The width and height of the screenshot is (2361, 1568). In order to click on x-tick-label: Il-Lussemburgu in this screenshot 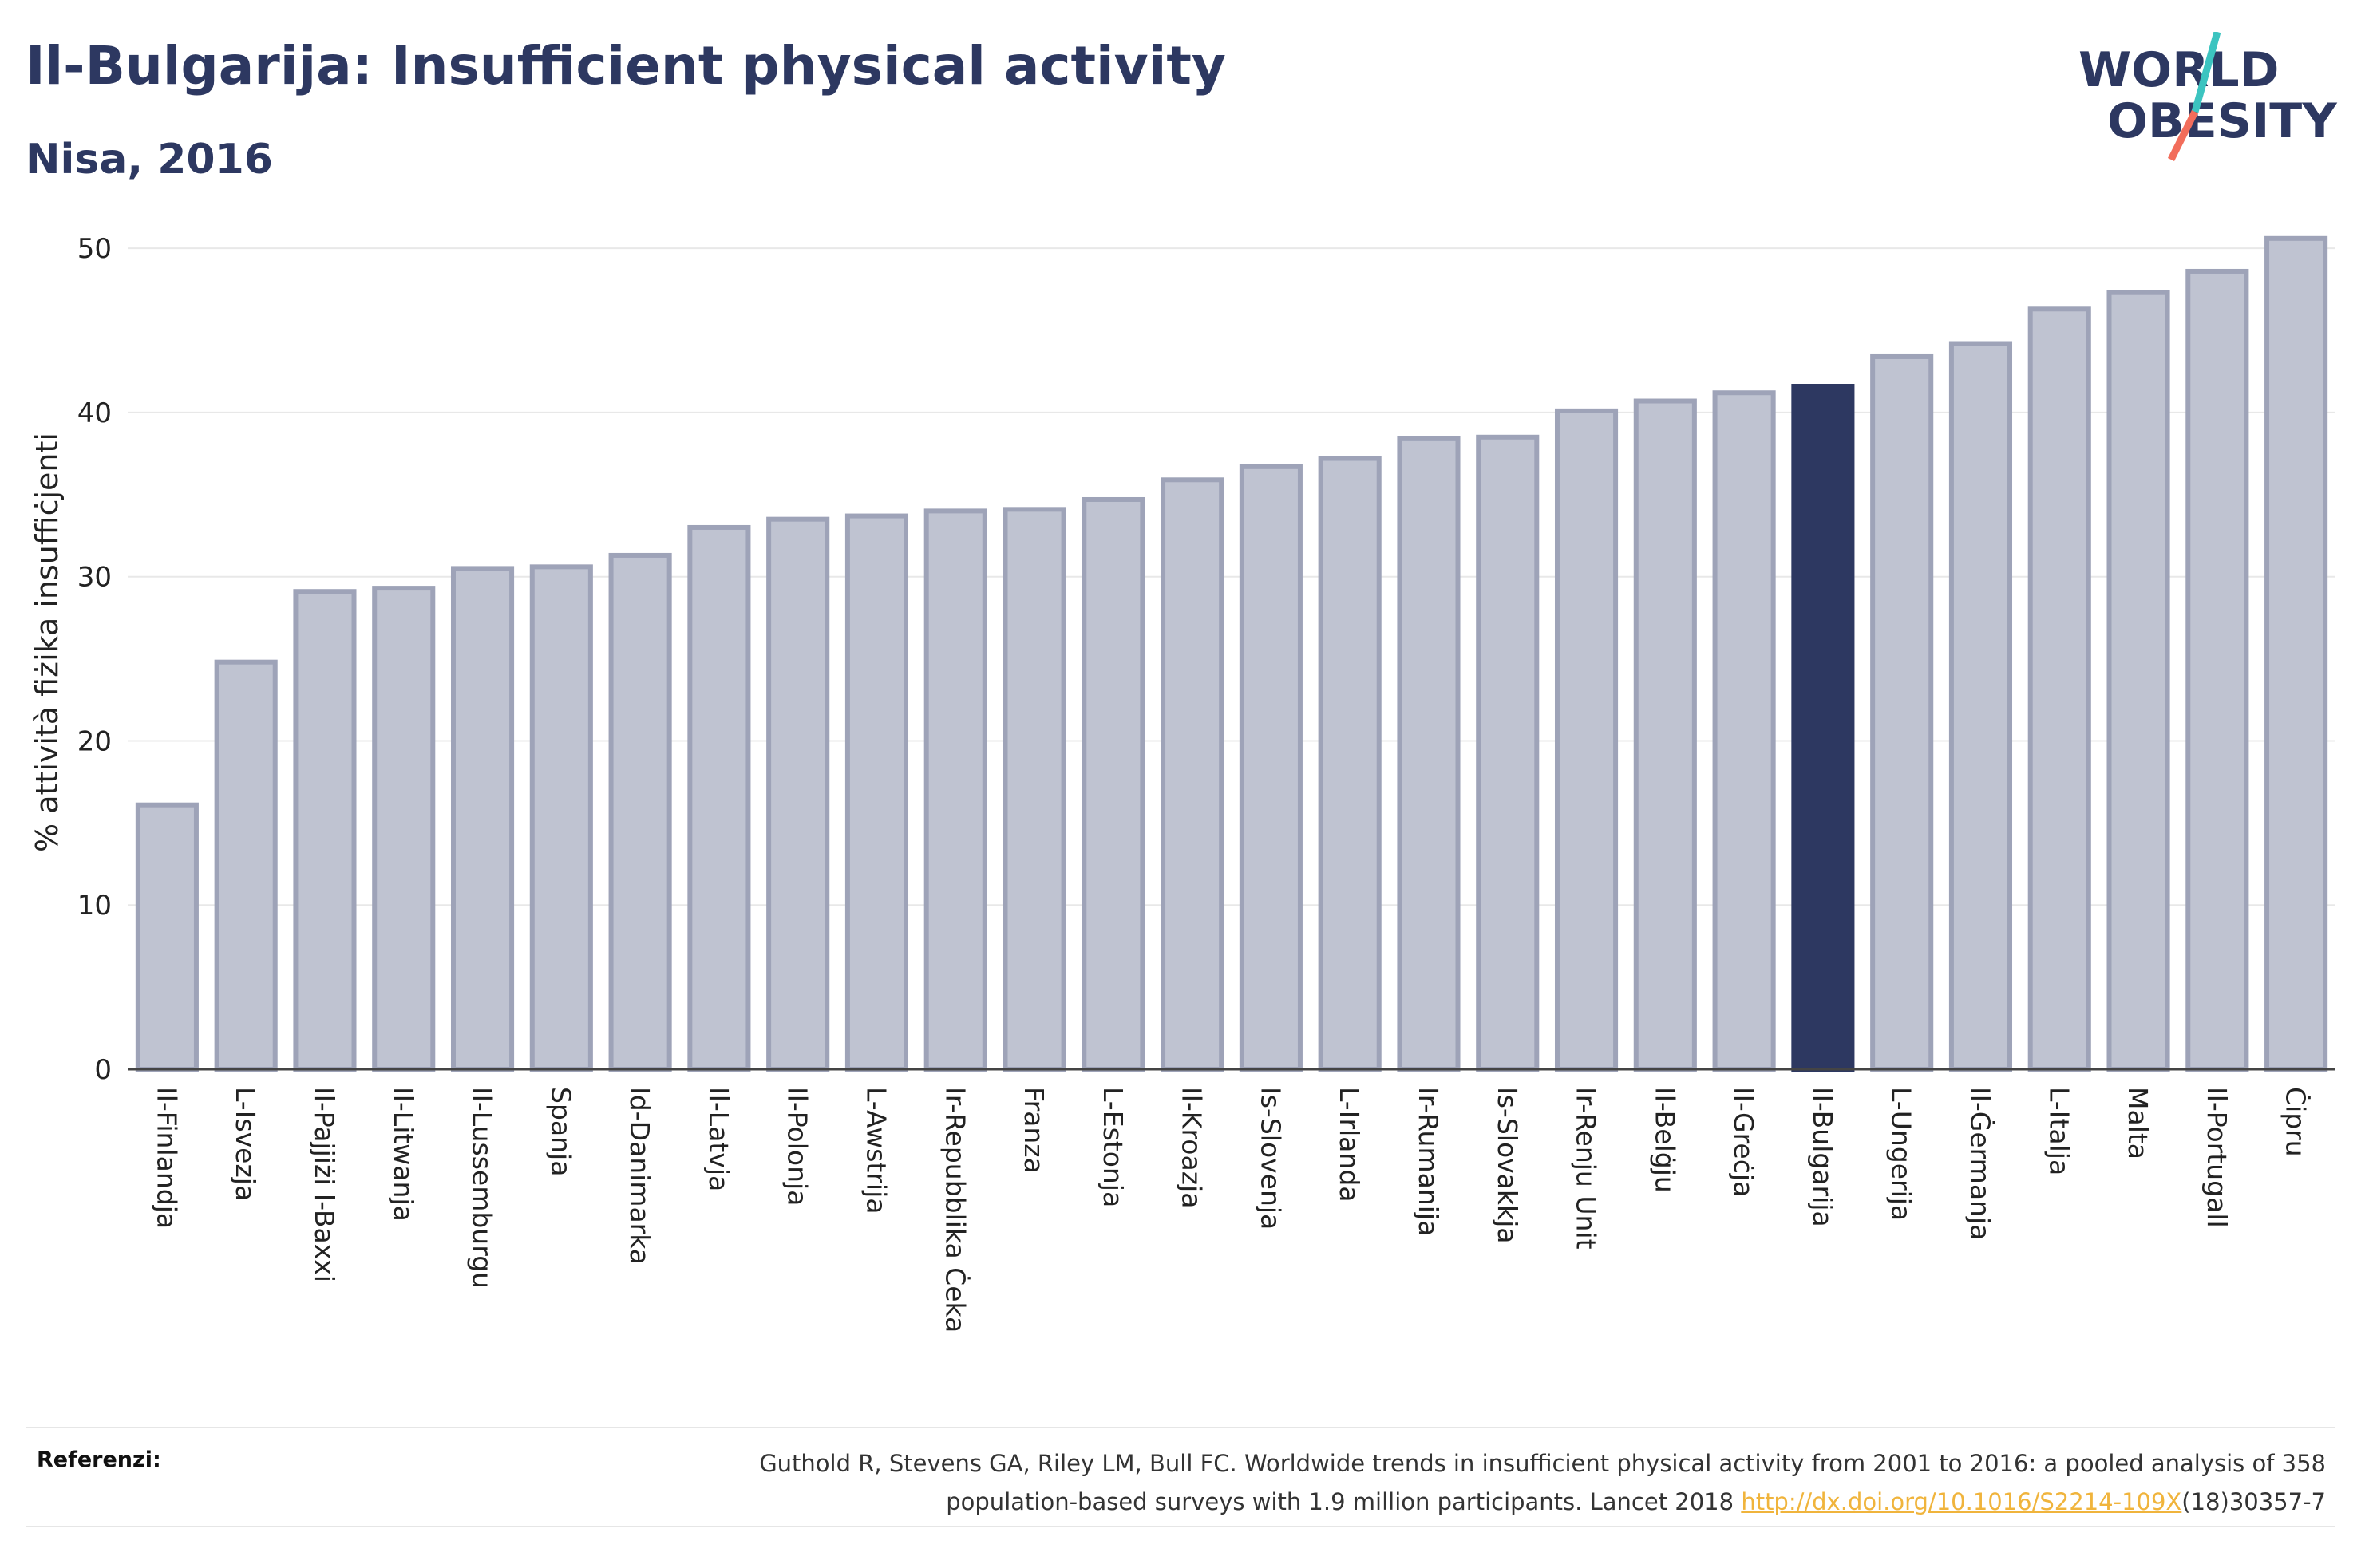, I will do `click(482, 1188)`.